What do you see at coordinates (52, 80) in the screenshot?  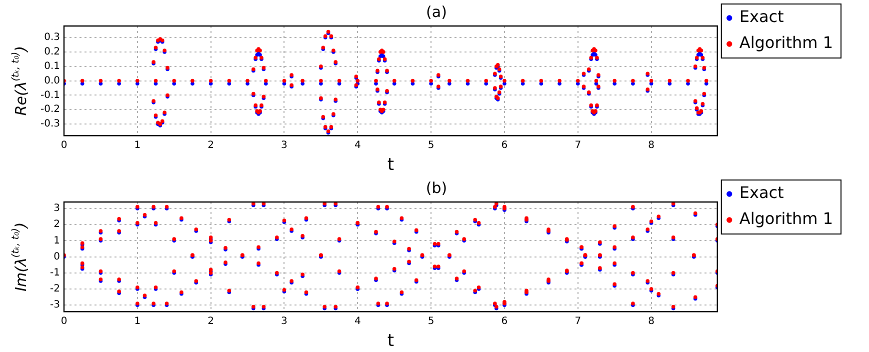 I see `y-tick-label: 0.0` at bounding box center [52, 80].